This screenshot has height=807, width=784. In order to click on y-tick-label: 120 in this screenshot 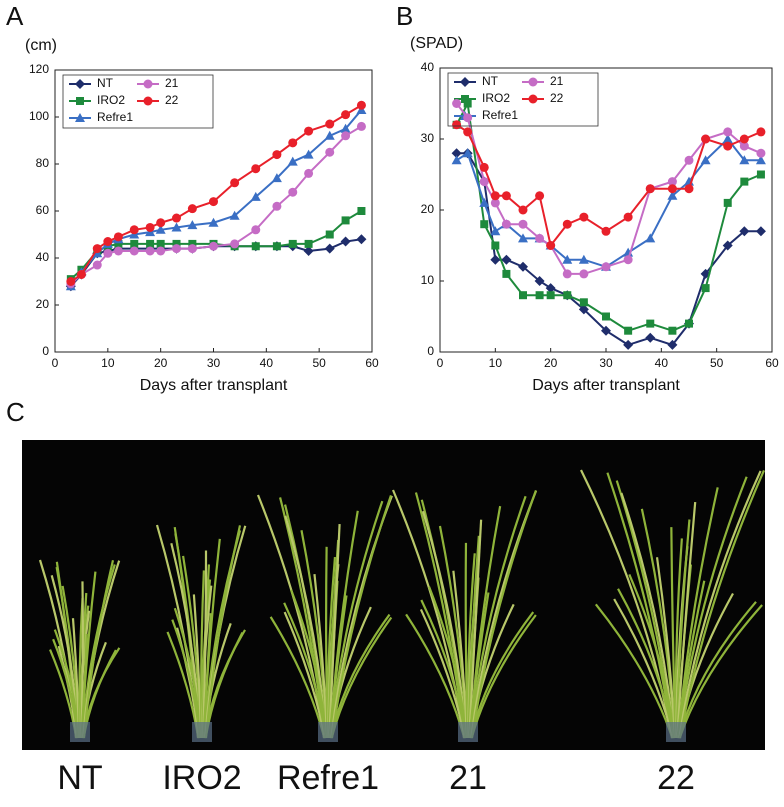, I will do `click(39, 69)`.